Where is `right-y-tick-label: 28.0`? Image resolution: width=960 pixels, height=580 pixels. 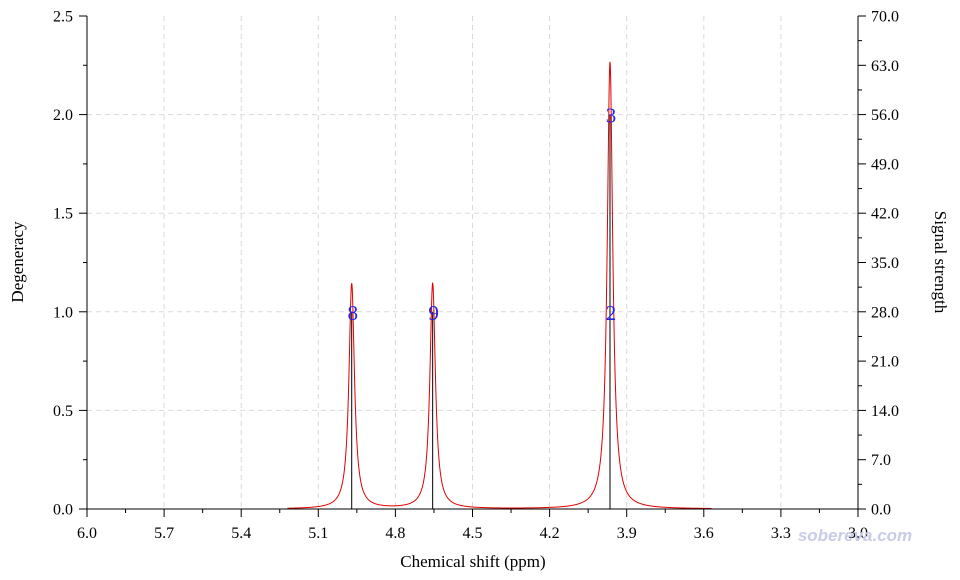
right-y-tick-label: 28.0 is located at coordinates (885, 312).